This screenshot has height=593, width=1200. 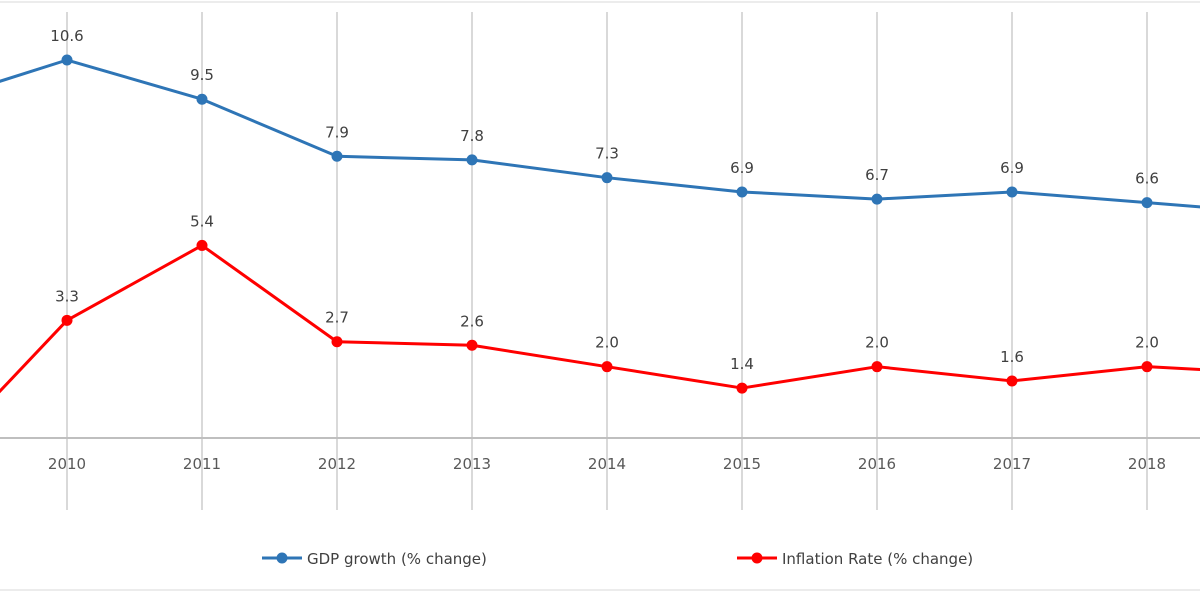 I want to click on data-label: 7.8, so click(x=472, y=136).